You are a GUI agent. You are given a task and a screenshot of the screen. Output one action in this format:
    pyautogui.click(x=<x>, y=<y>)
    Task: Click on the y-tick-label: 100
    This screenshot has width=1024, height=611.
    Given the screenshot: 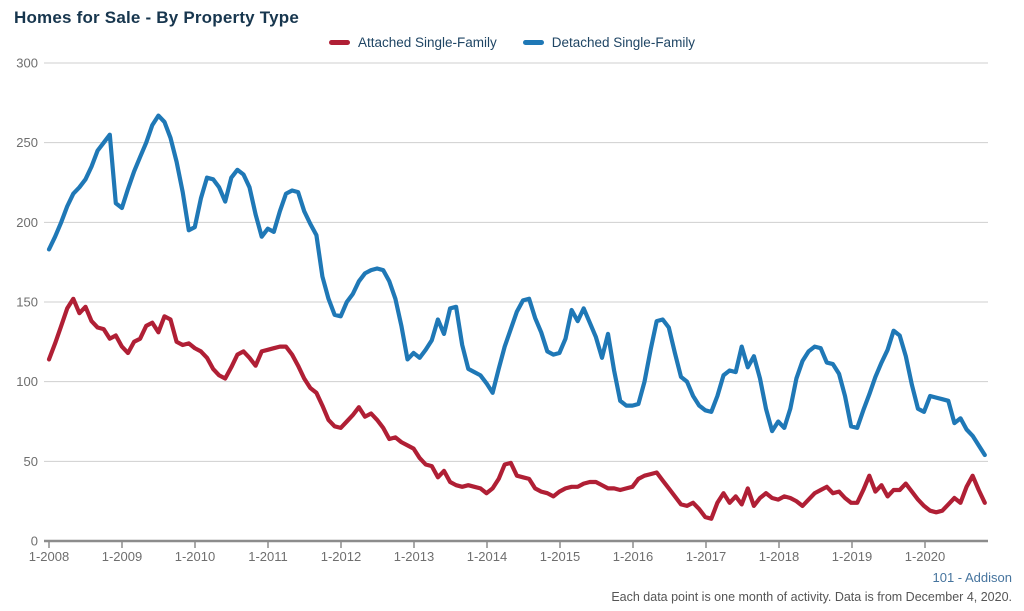 What is the action you would take?
    pyautogui.click(x=27, y=381)
    